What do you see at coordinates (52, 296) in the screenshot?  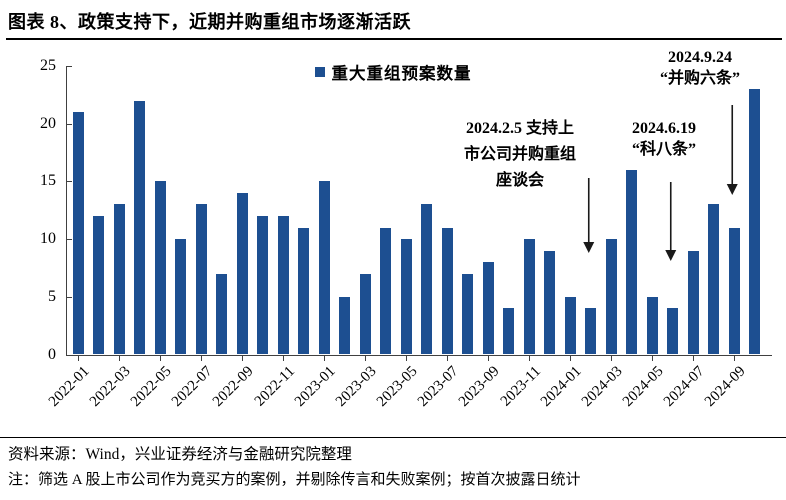 I see `y-axis-tick-label: 5` at bounding box center [52, 296].